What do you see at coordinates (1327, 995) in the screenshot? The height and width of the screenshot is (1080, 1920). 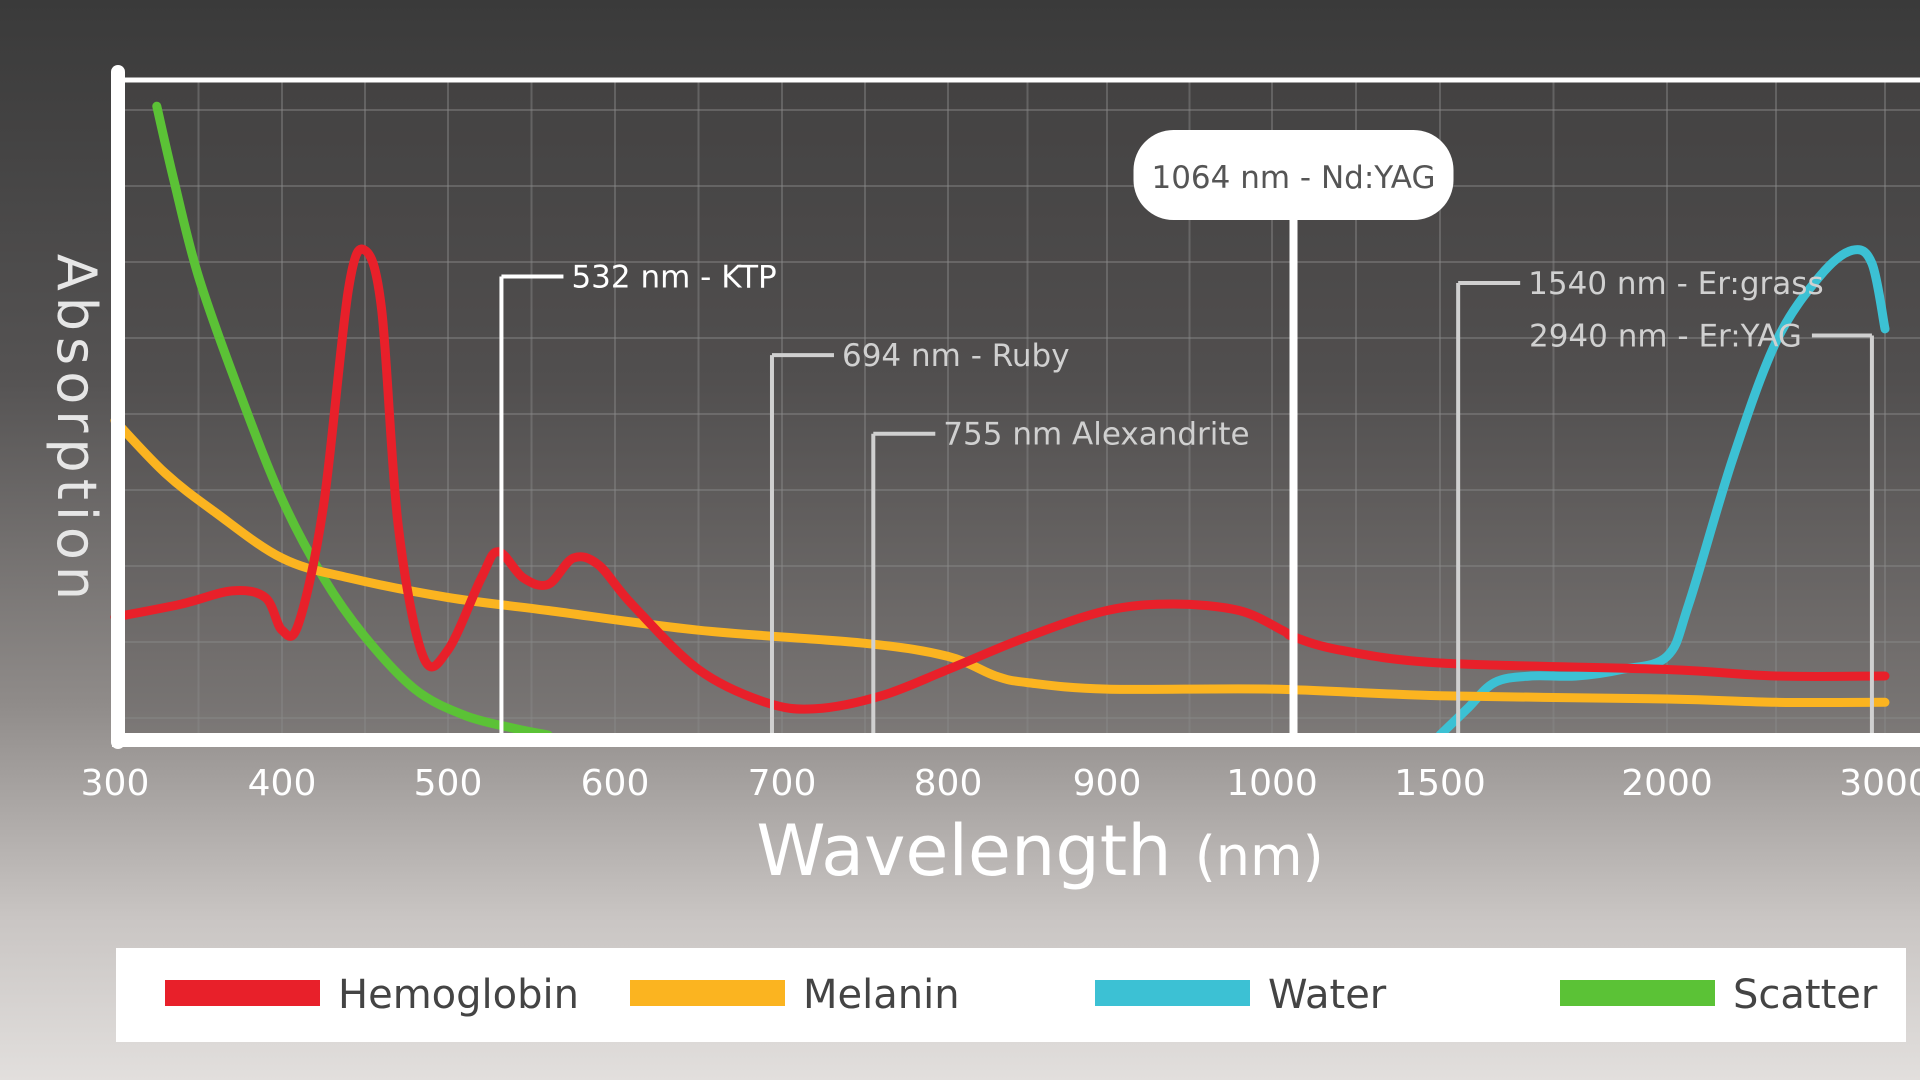 I see `legend-label: Water` at bounding box center [1327, 995].